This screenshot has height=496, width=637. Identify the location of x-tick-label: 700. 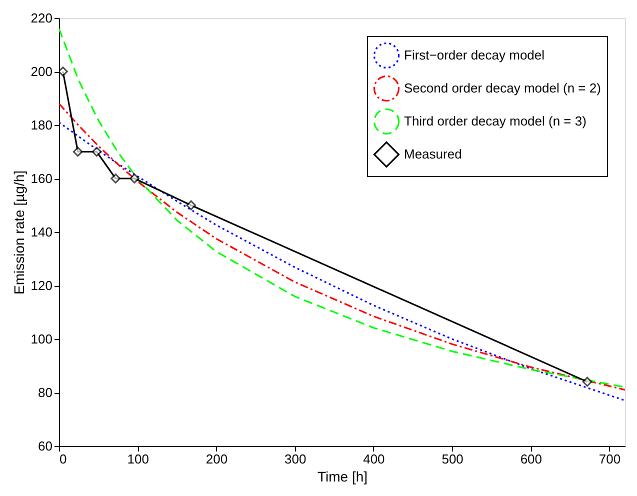
(609, 459).